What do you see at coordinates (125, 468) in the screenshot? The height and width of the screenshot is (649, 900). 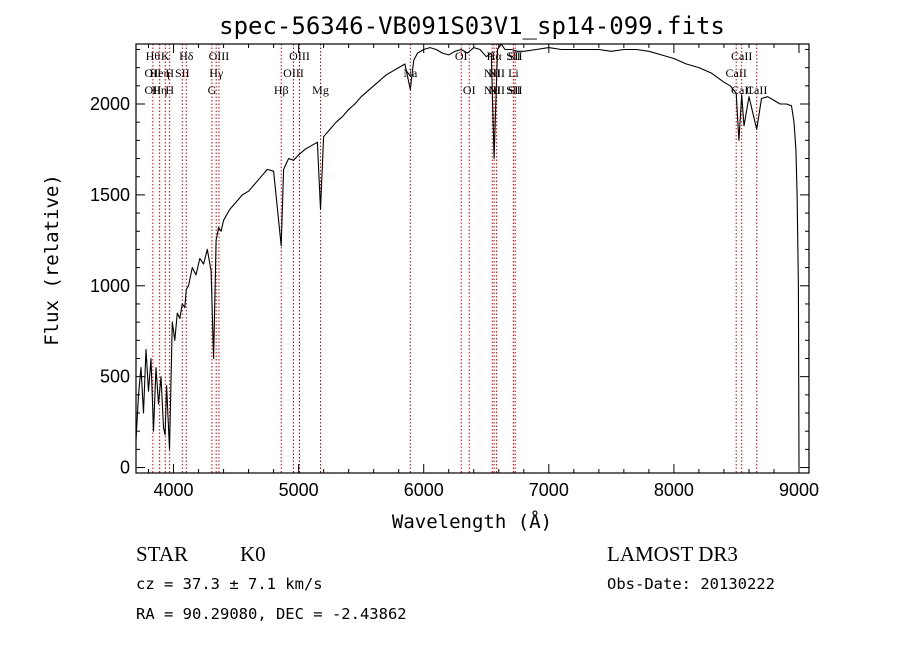 I see `y-tick-label: 0` at bounding box center [125, 468].